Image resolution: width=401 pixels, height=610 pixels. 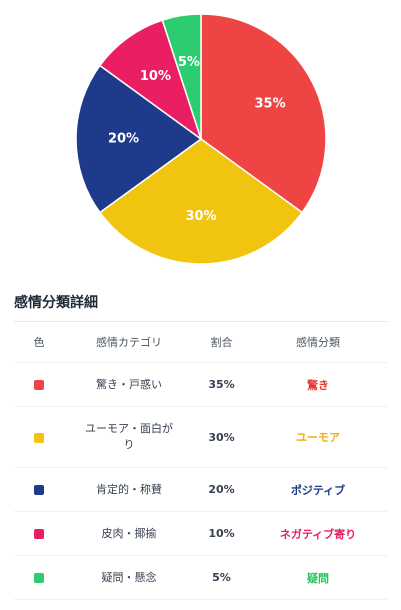 I want to click on table-row: 皮肉・揶揄 10% ネガティブ寄り, so click(x=200, y=533).